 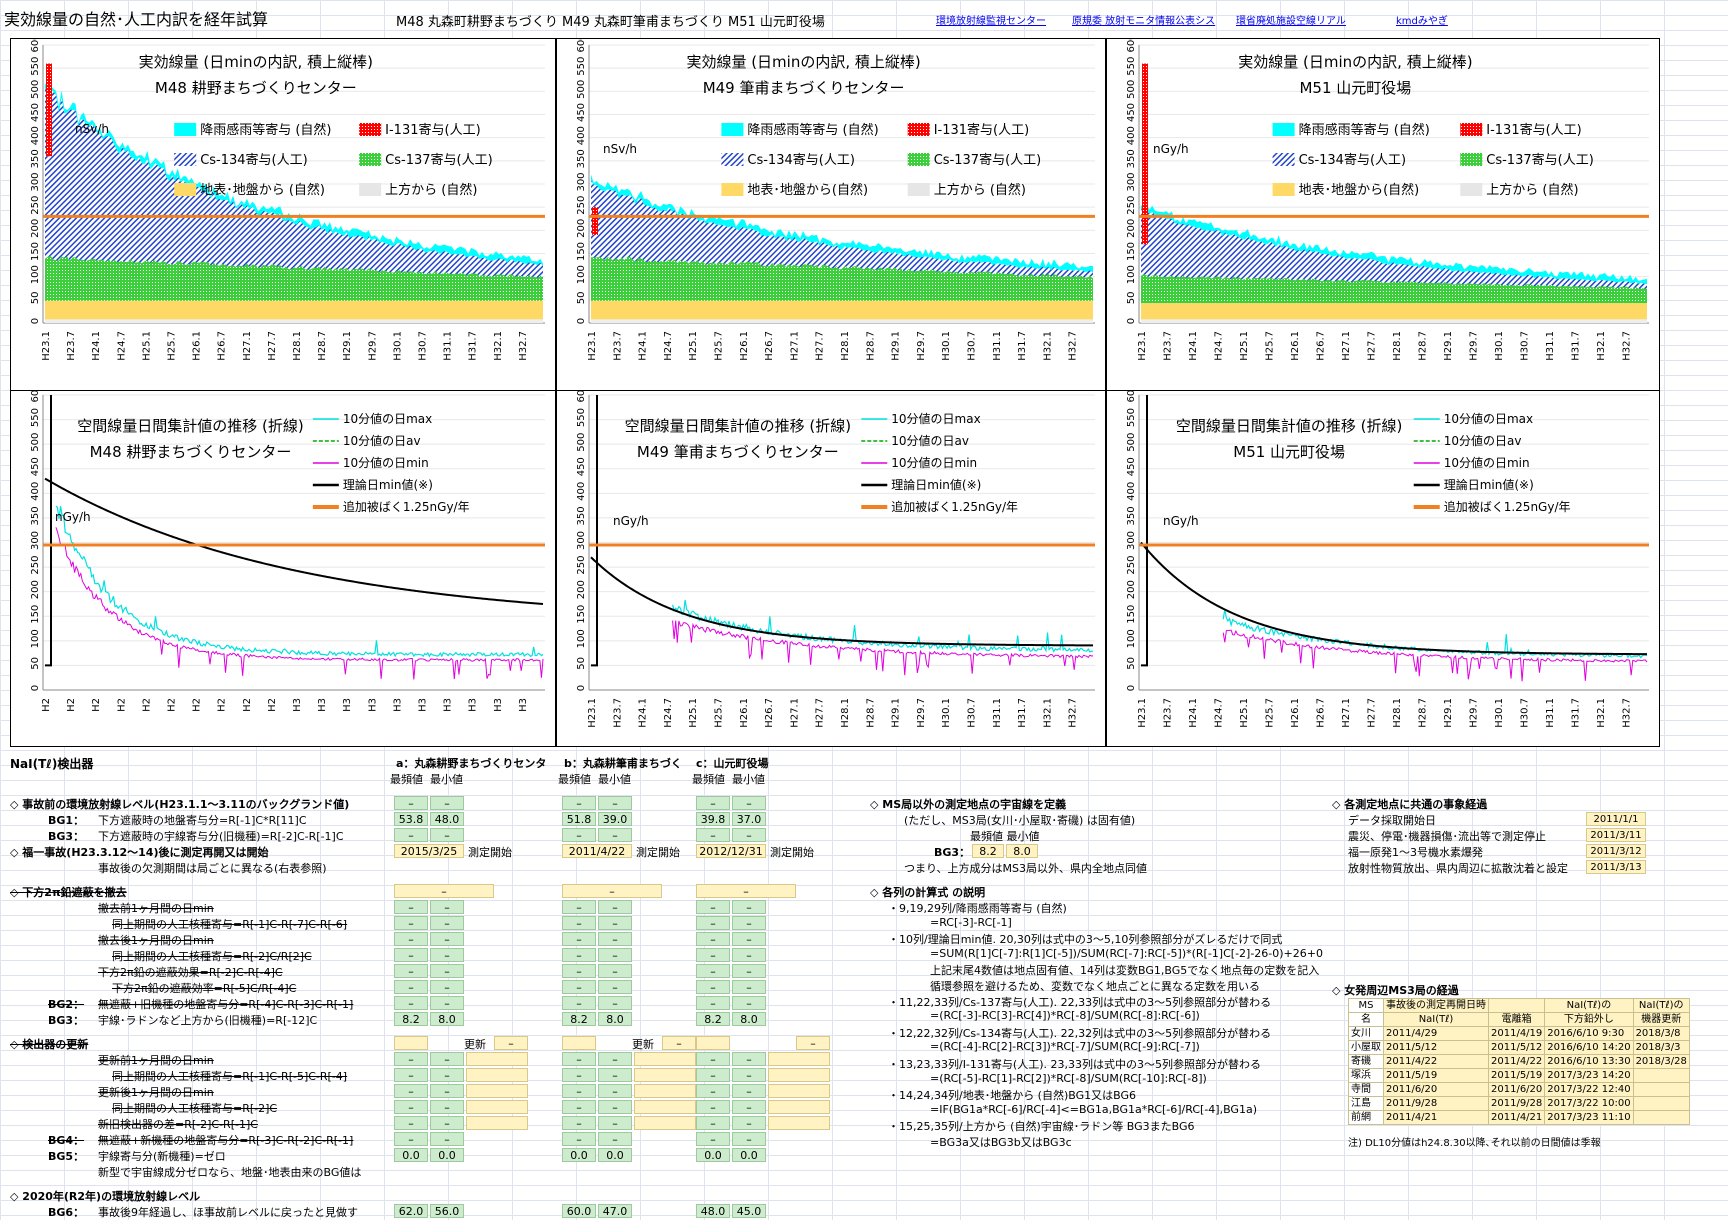 What do you see at coordinates (581, 515) in the screenshot?
I see `y-tick-label: 350` at bounding box center [581, 515].